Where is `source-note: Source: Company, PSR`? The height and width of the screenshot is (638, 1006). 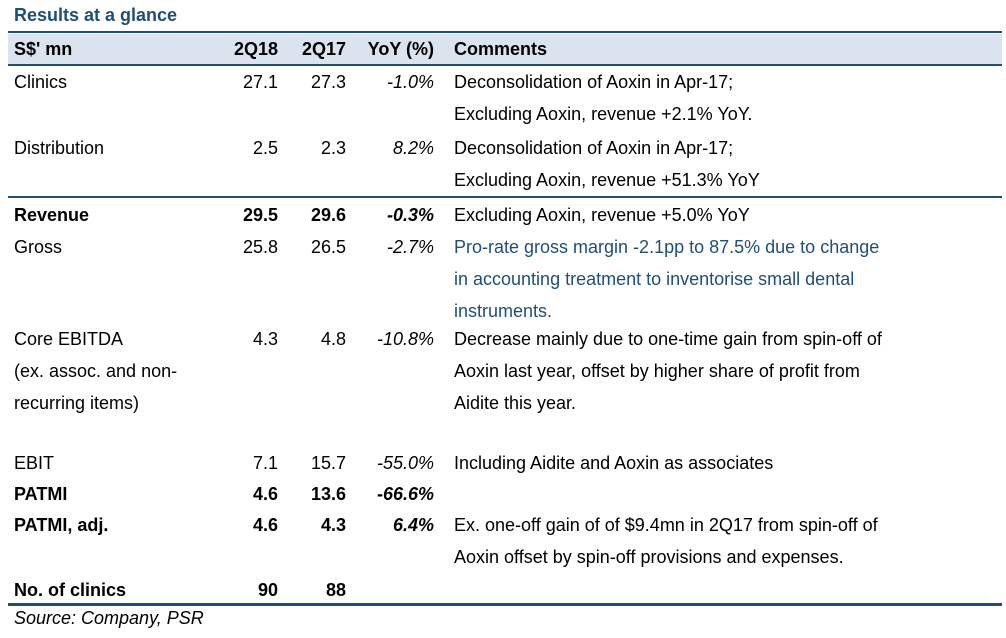 source-note: Source: Company, PSR is located at coordinates (109, 618).